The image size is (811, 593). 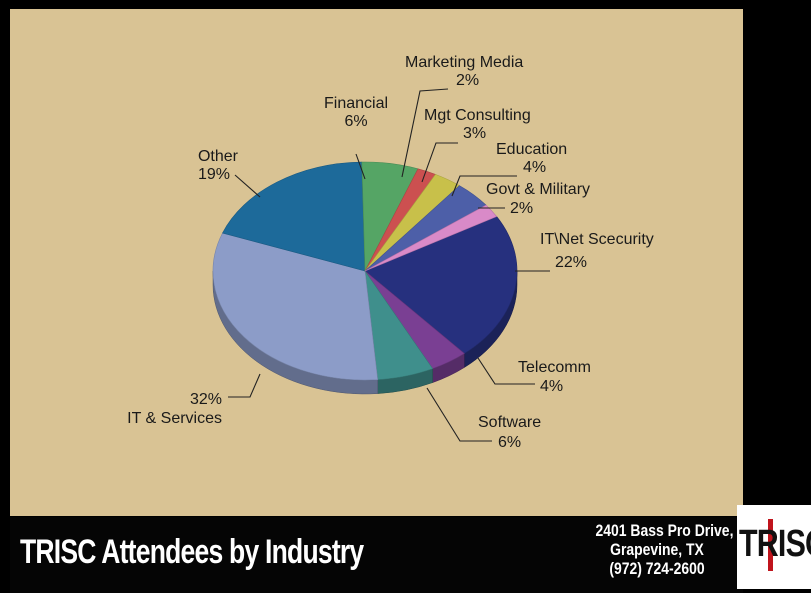 What do you see at coordinates (534, 167) in the screenshot?
I see `value-label-education: 4%` at bounding box center [534, 167].